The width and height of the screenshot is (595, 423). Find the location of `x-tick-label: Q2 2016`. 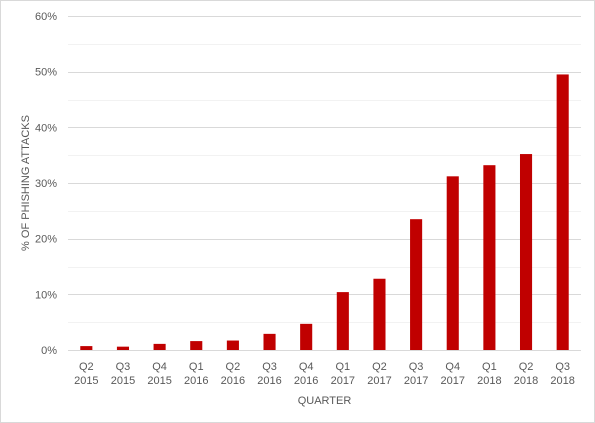

x-tick-label: Q2 2016 is located at coordinates (233, 374).